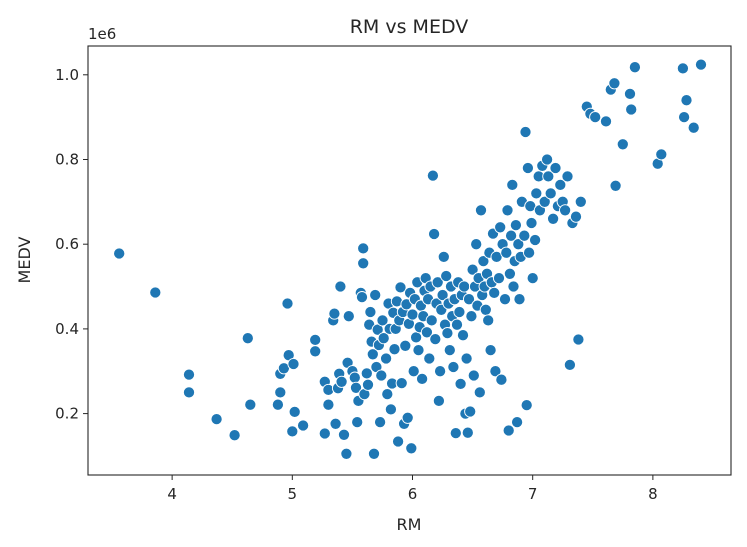  I want to click on x-axis: 4 5 6 7 8, so click(412, 489).